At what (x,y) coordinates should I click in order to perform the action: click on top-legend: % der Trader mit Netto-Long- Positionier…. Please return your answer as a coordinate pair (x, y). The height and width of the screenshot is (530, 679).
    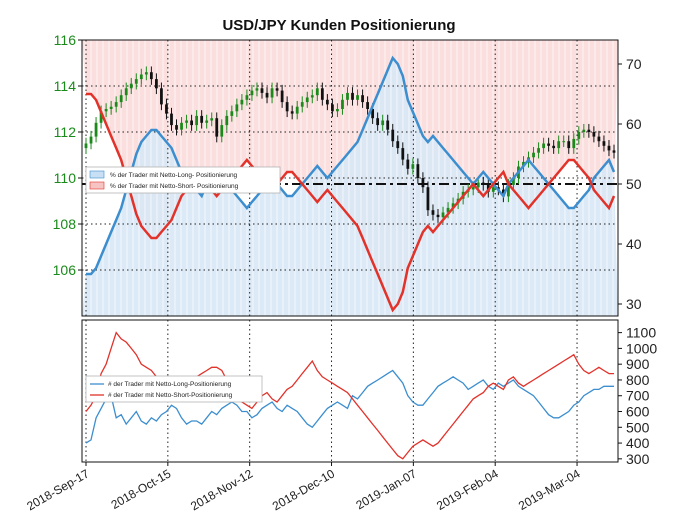
    Looking at the image, I should click on (183, 180).